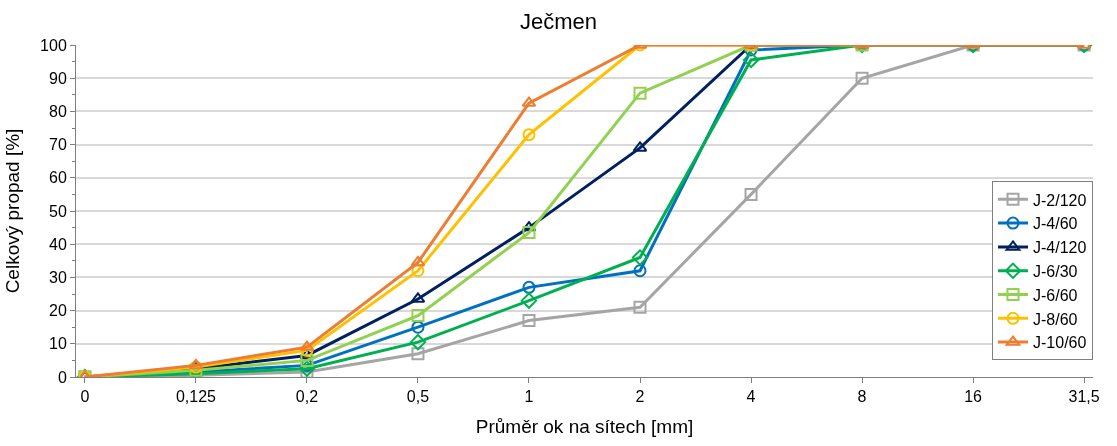 This screenshot has width=1117, height=446. What do you see at coordinates (640, 397) in the screenshot?
I see `x-tick-label: 2` at bounding box center [640, 397].